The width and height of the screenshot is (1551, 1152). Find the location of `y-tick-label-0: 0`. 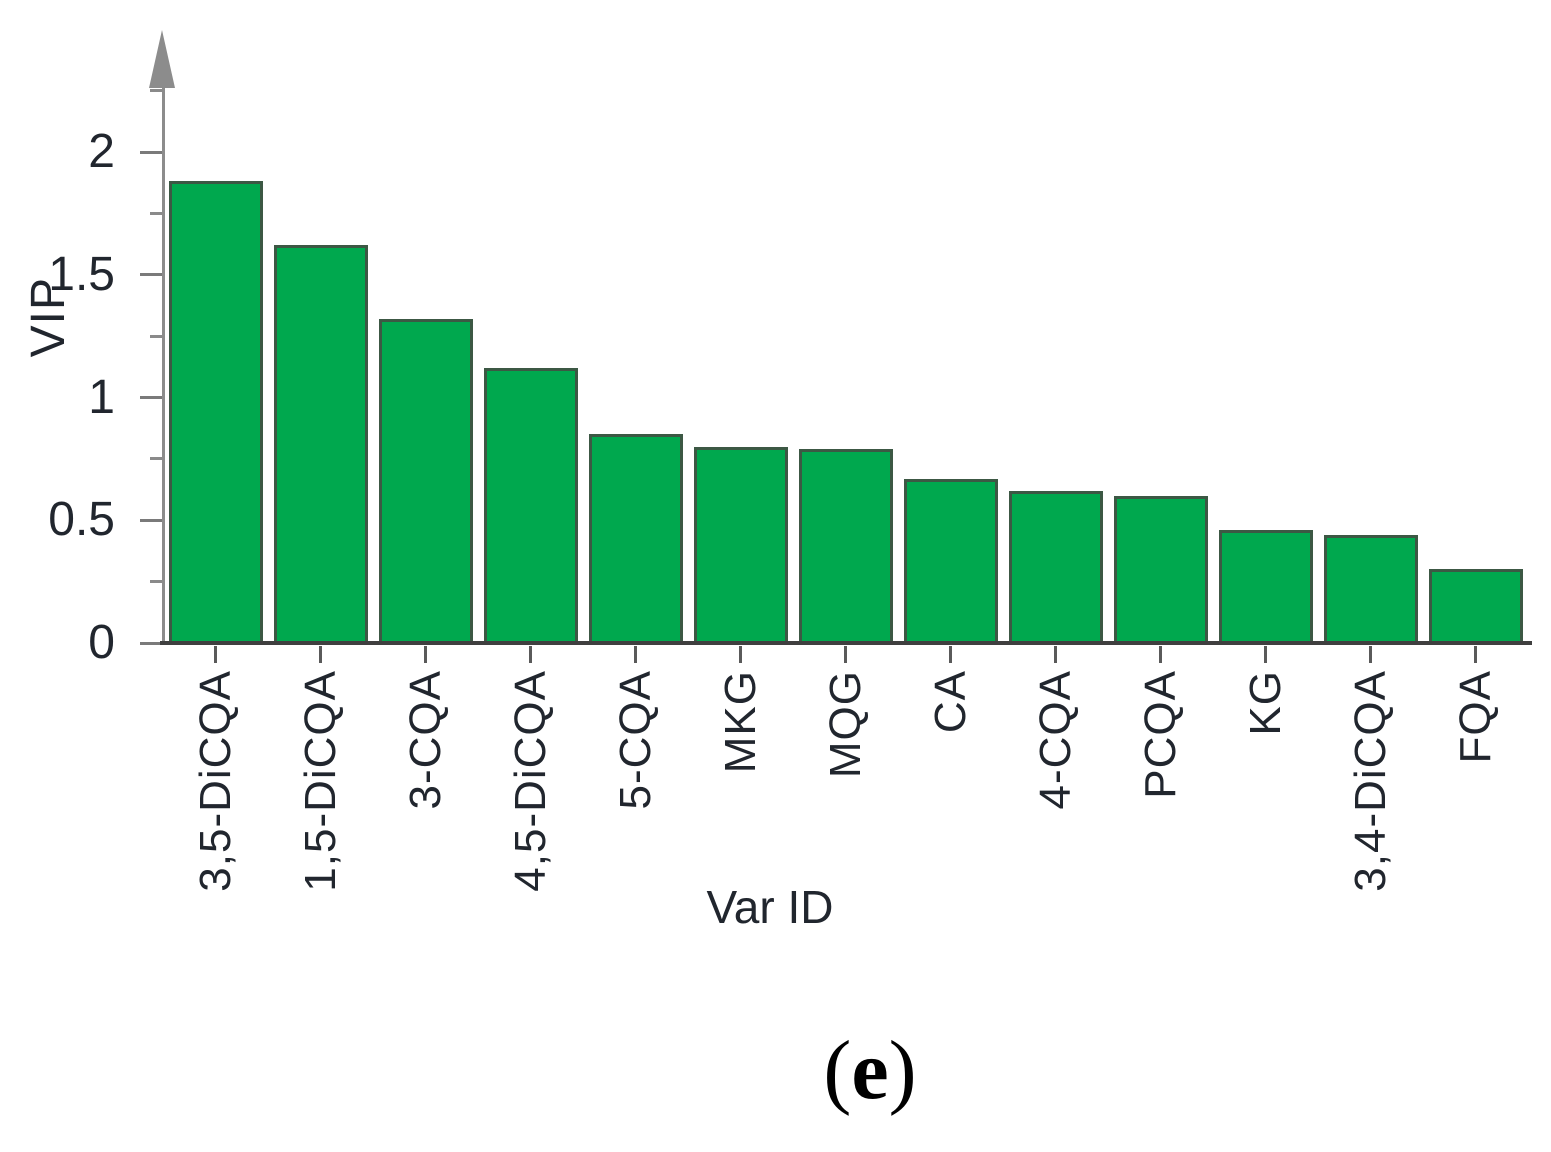

y-tick-label-0: 0 is located at coordinates (101, 642).